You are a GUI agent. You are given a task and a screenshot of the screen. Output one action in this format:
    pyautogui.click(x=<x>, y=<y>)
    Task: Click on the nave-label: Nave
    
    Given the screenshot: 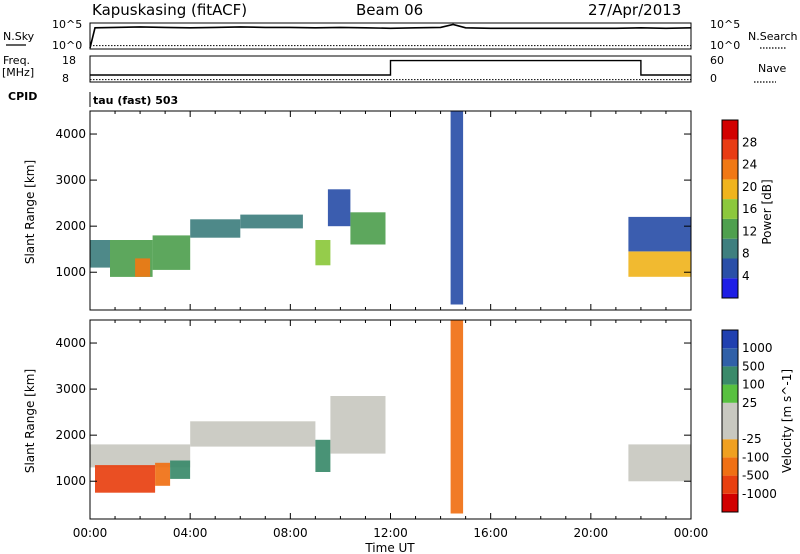 What is the action you would take?
    pyautogui.click(x=772, y=68)
    